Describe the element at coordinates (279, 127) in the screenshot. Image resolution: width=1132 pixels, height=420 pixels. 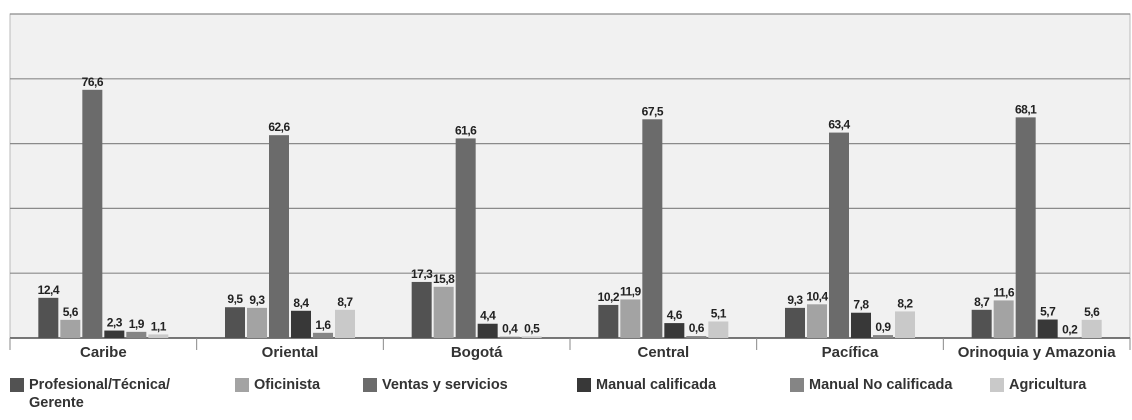
I see `value-label: 62,6` at that location.